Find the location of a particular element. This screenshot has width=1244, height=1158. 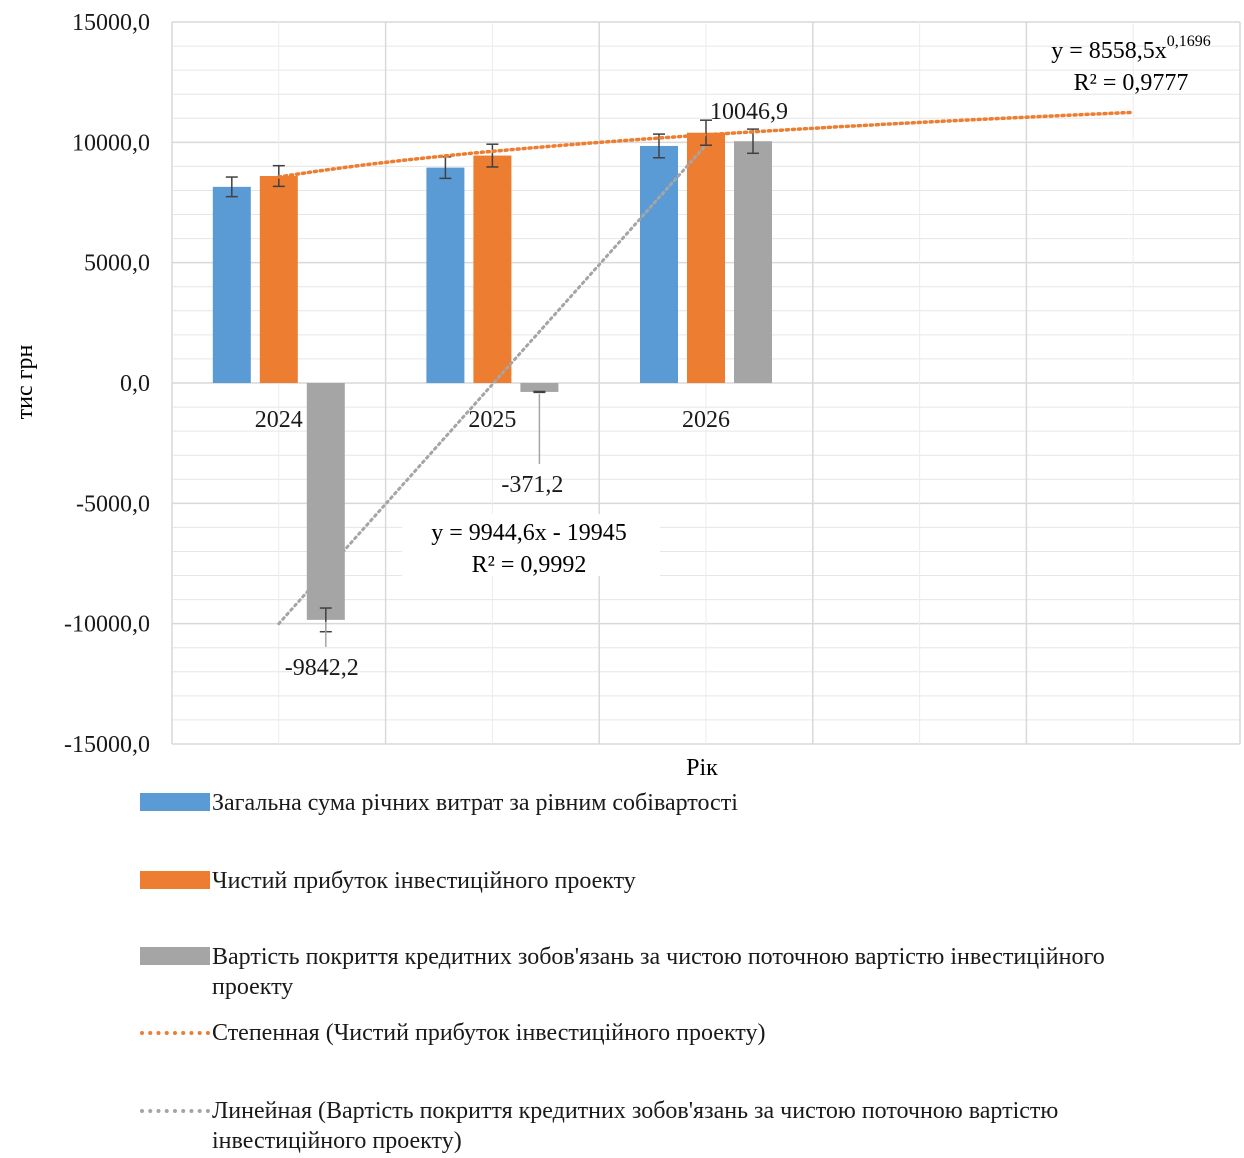

data-label: -9842,2 is located at coordinates (322, 668).